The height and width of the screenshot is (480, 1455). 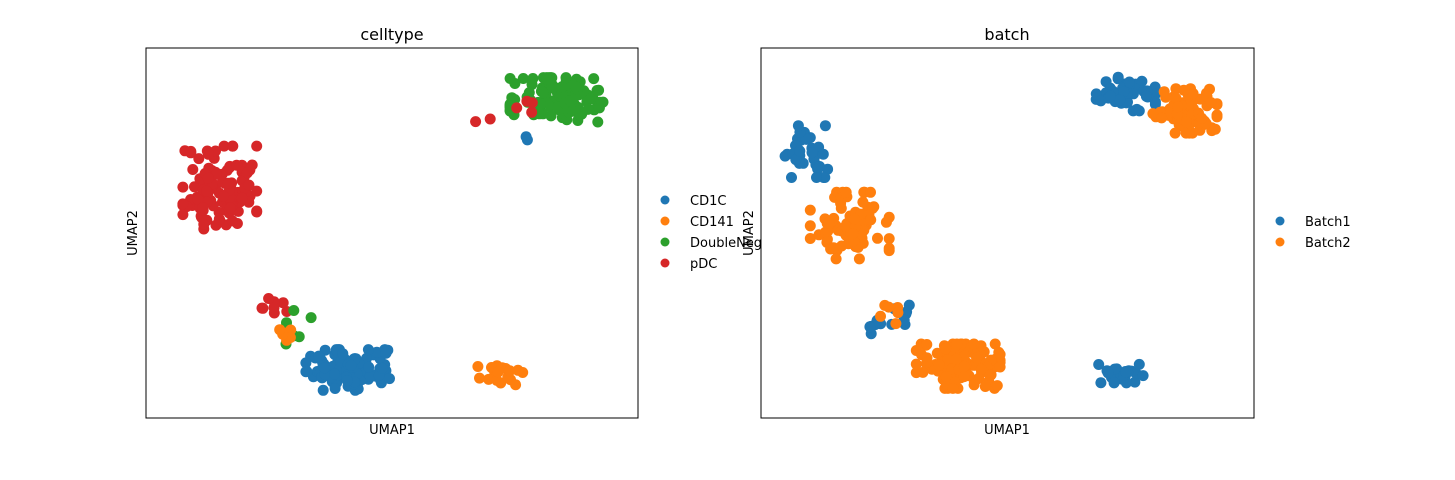 What do you see at coordinates (1328, 222) in the screenshot?
I see `legend-label-batch1: Batch1` at bounding box center [1328, 222].